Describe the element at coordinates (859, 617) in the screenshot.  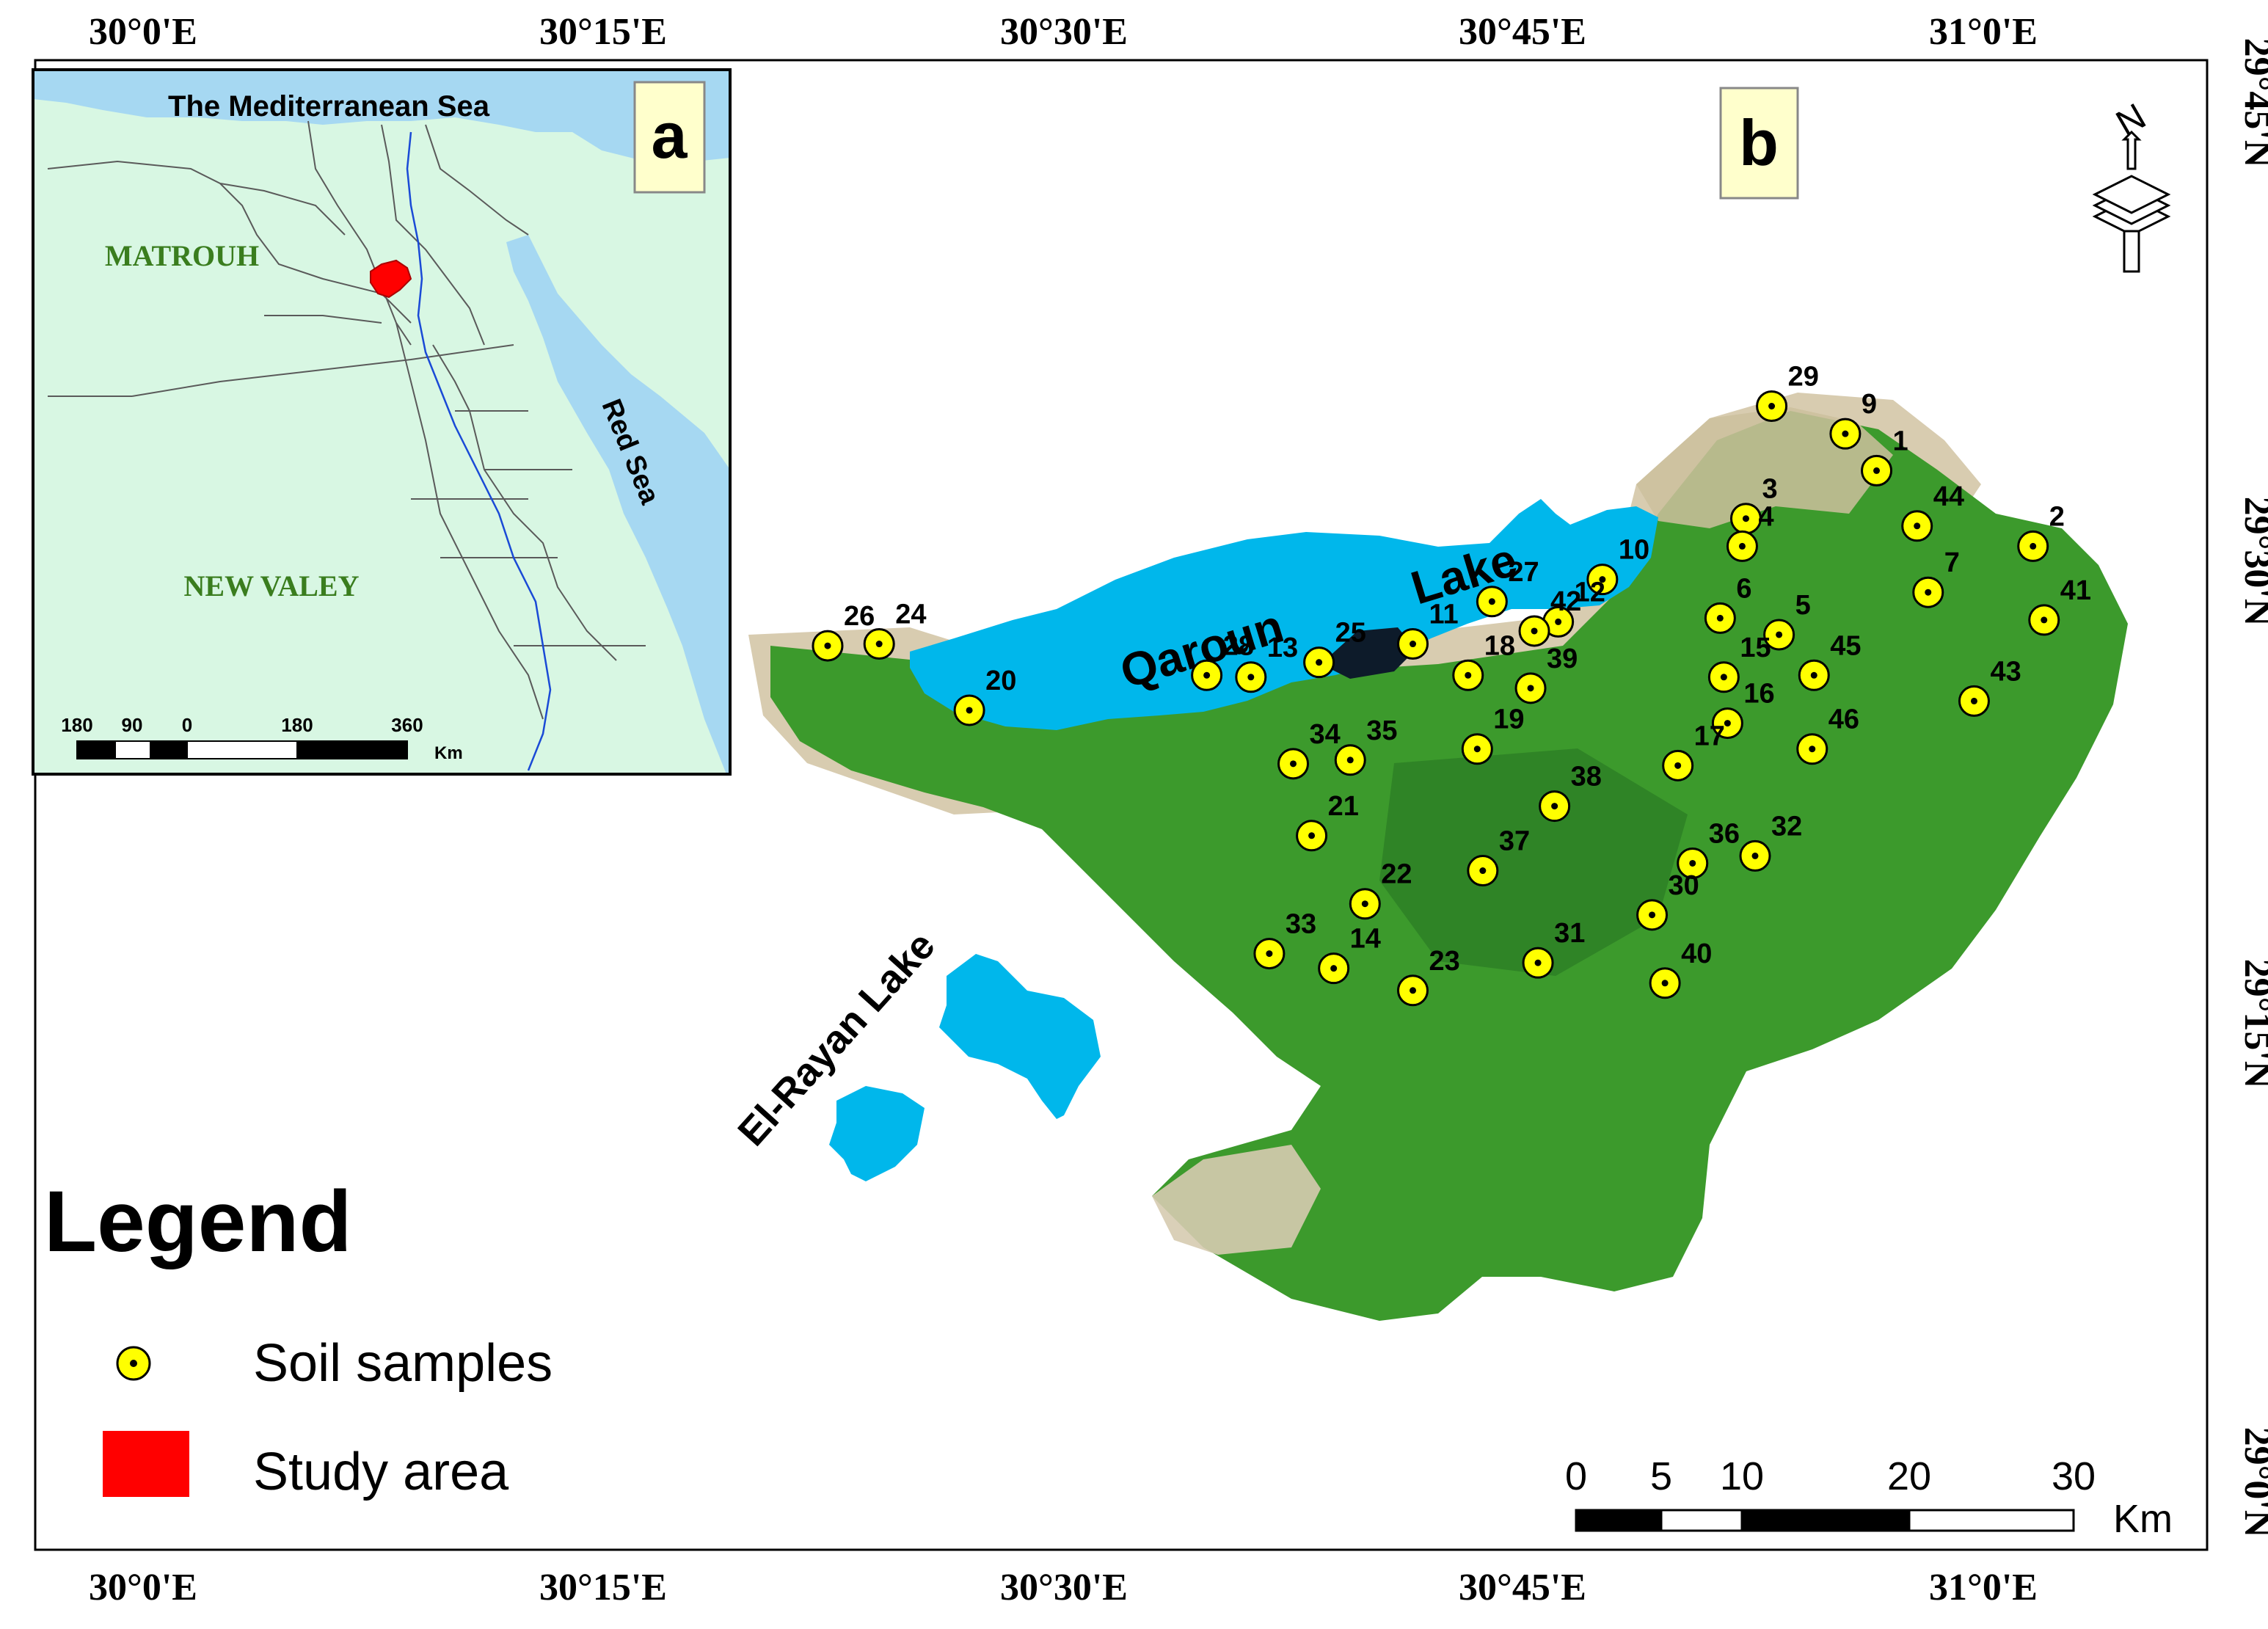
I see `sample-label: 26` at that location.